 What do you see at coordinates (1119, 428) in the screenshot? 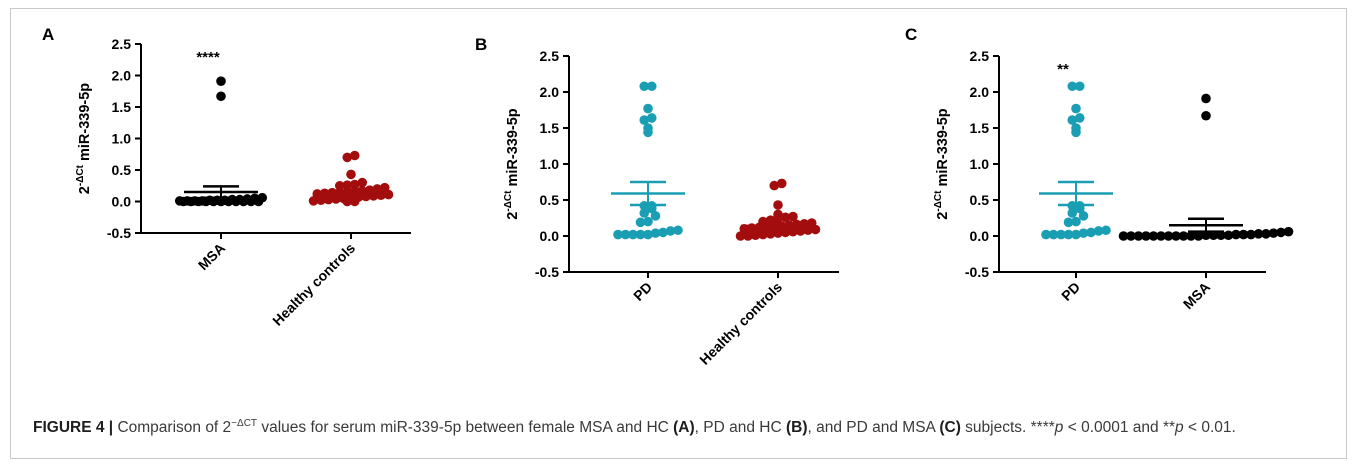
I see `caption-text-f: < 0.0001 and **` at bounding box center [1119, 428].